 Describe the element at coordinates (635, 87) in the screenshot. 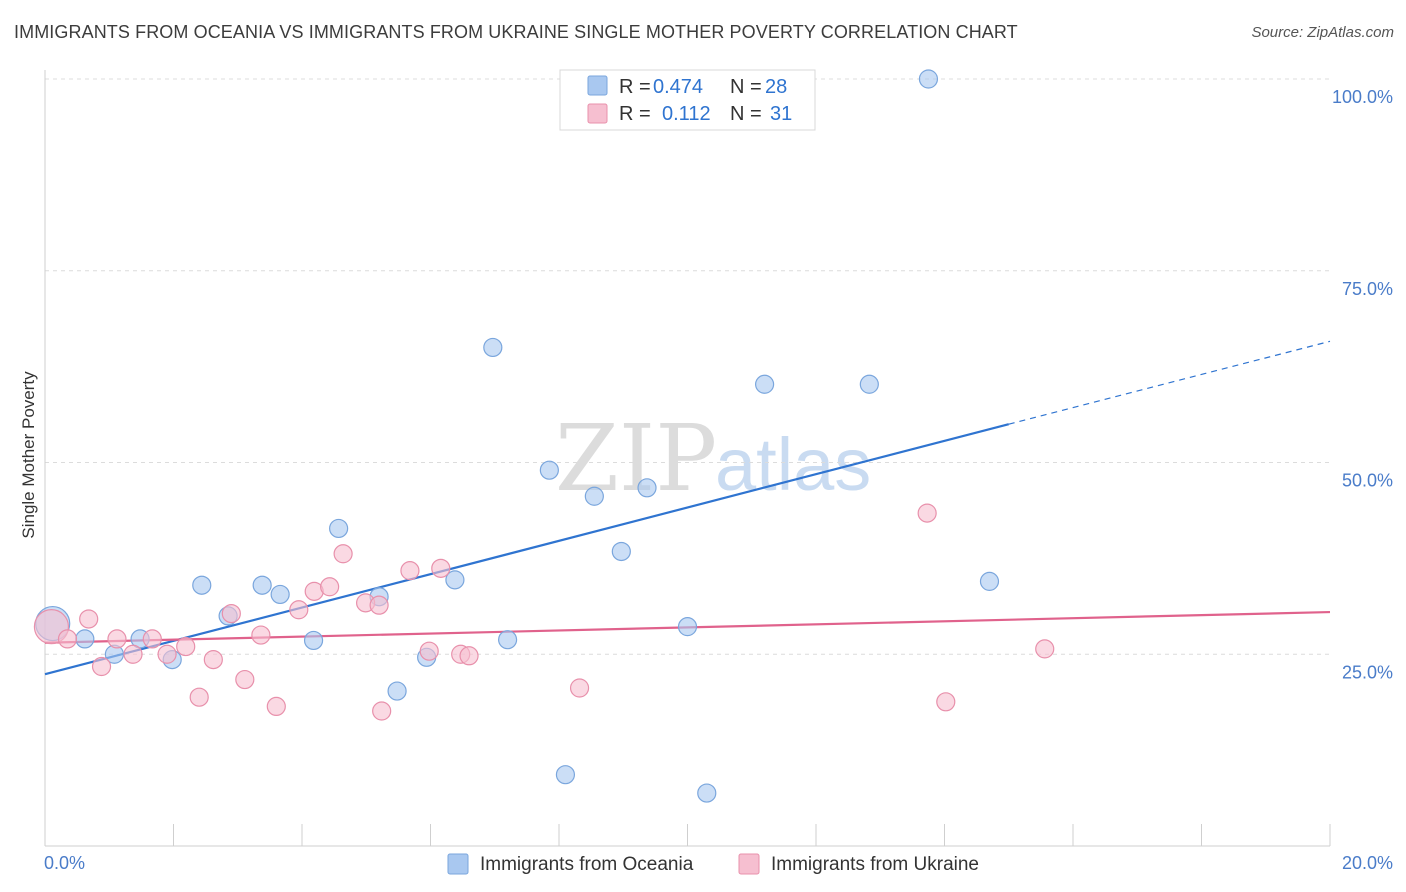

I see `legend-r-label-oceania: R =` at that location.